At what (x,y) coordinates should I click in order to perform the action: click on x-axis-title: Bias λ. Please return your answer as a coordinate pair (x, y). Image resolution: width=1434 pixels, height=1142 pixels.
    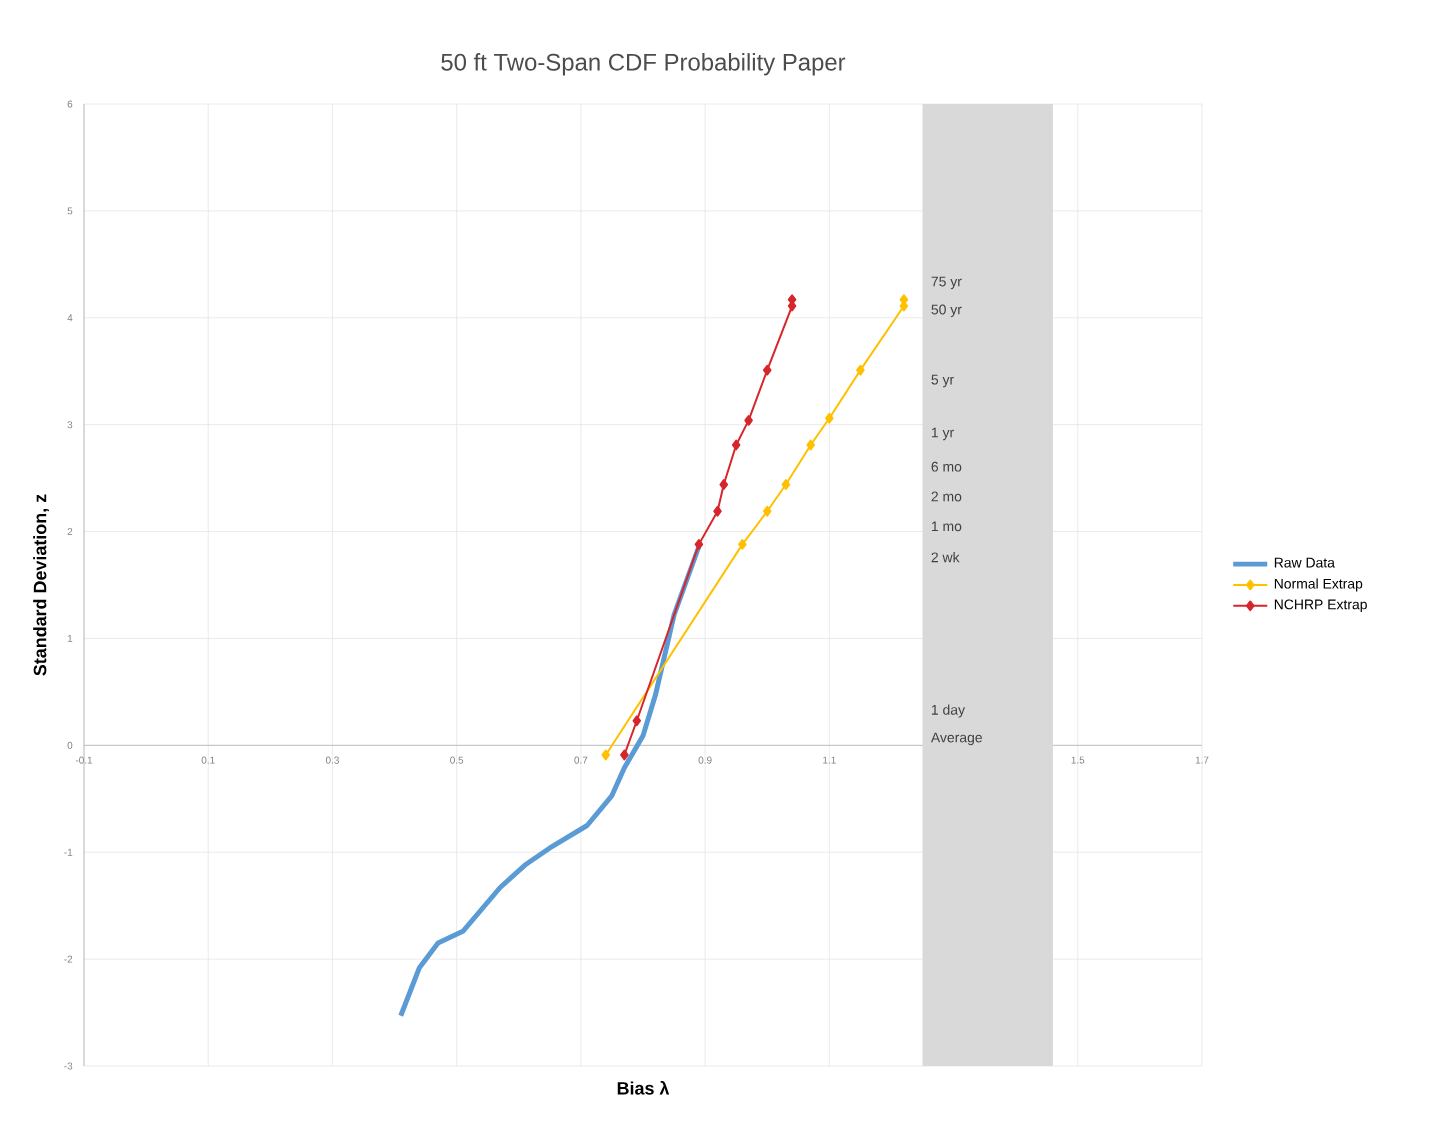
    Looking at the image, I should click on (643, 1088).